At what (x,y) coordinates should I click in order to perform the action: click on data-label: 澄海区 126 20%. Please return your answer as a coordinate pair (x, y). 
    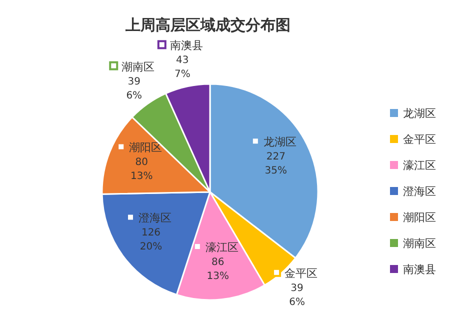
    Looking at the image, I should click on (149, 232).